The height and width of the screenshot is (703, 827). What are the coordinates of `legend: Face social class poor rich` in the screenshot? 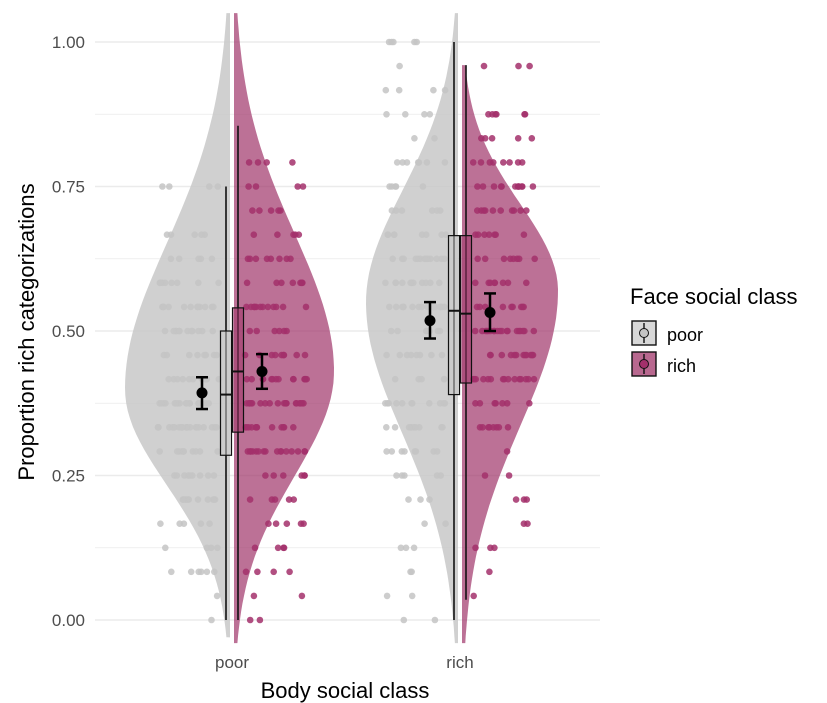 It's located at (714, 330).